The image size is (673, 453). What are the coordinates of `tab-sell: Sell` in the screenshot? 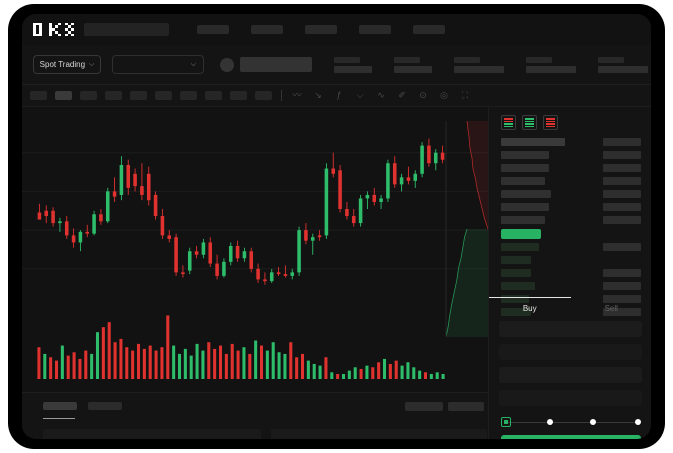 It's located at (611, 308).